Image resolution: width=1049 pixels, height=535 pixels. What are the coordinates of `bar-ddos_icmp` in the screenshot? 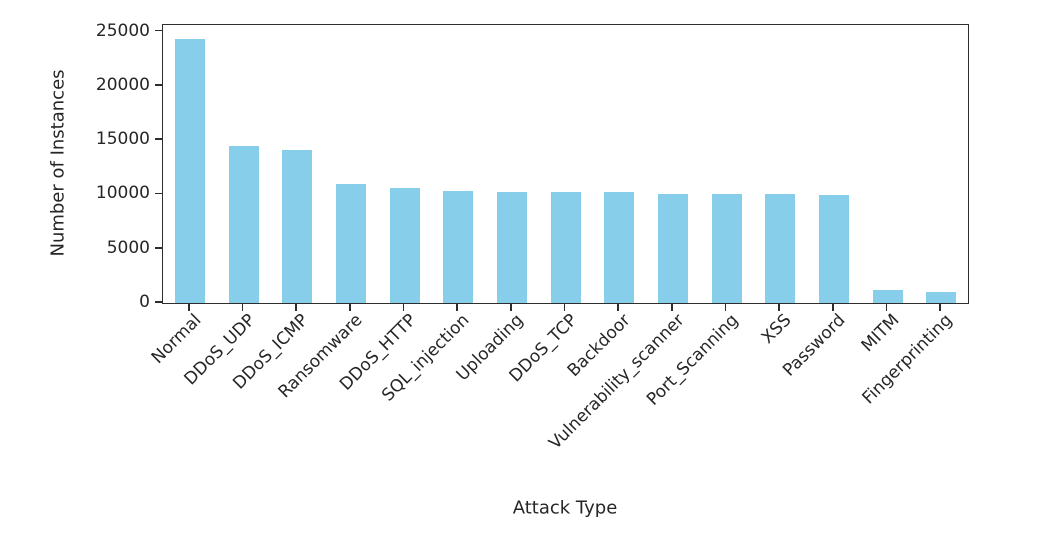 It's located at (297, 226).